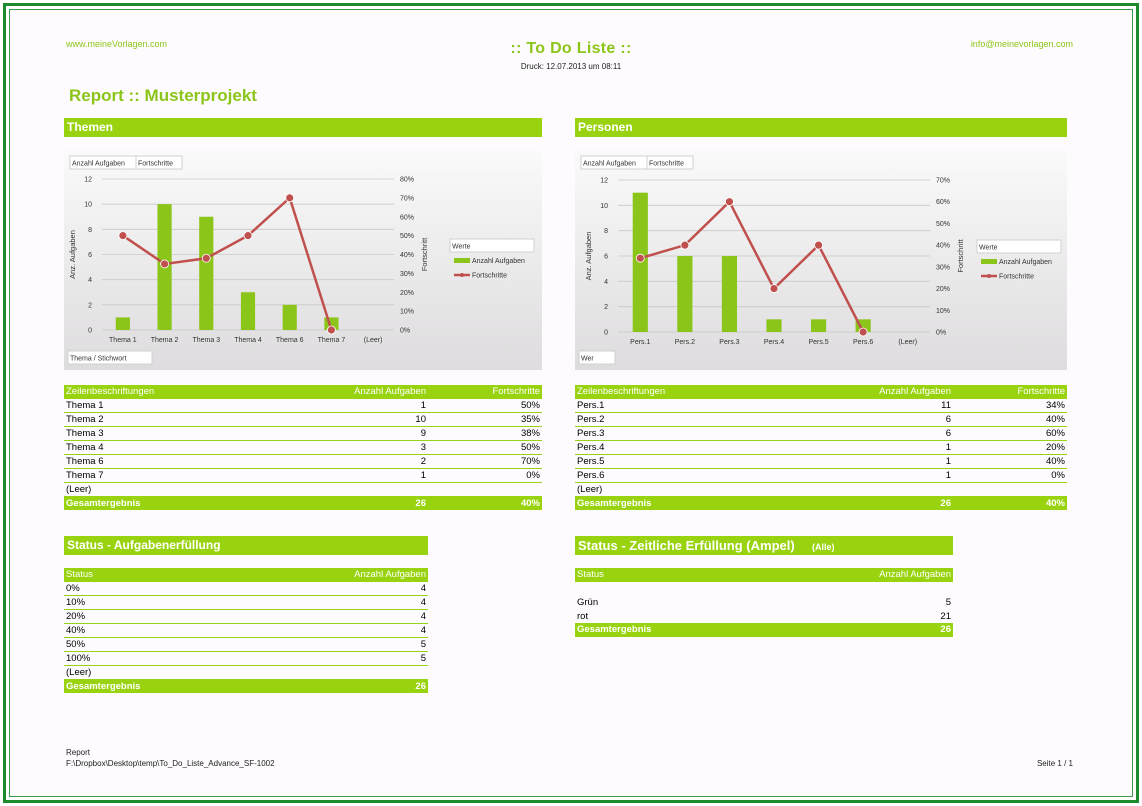 This screenshot has height=806, width=1142. Describe the element at coordinates (821, 475) in the screenshot. I see `table-row: Pers.6 1 0%` at that location.